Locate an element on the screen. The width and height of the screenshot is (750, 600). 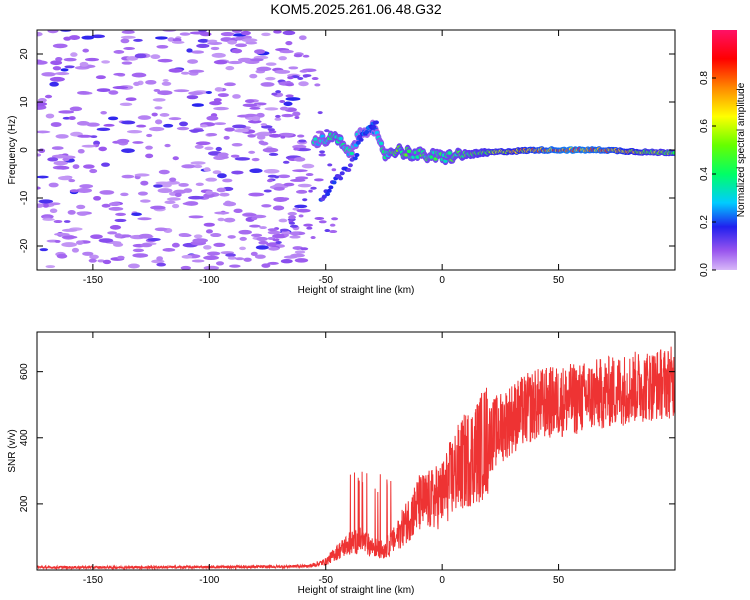
snr-x-tick-label: -150 is located at coordinates (93, 580).